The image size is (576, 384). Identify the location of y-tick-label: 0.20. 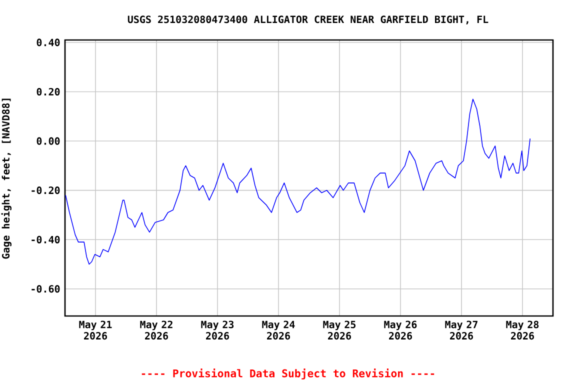
(48, 92).